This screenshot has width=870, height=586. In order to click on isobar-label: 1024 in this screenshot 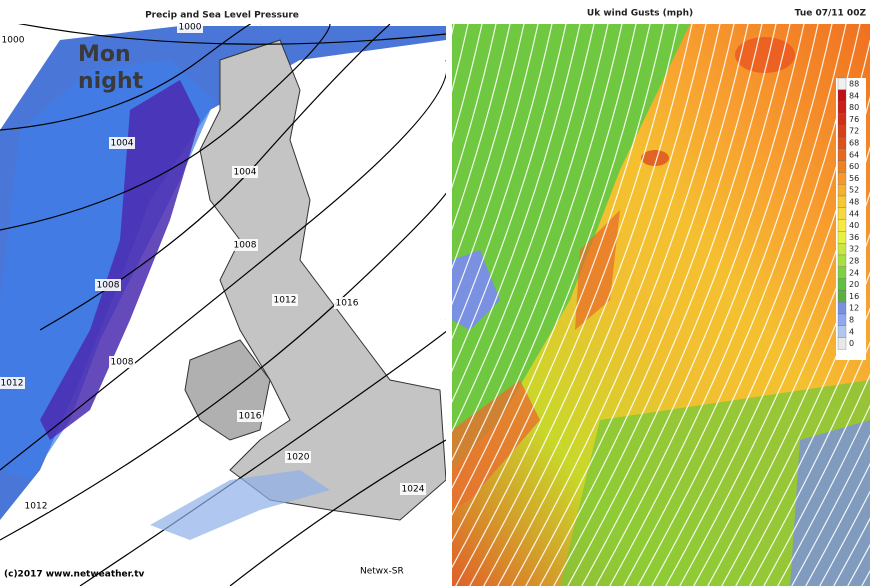, I will do `click(413, 490)`.